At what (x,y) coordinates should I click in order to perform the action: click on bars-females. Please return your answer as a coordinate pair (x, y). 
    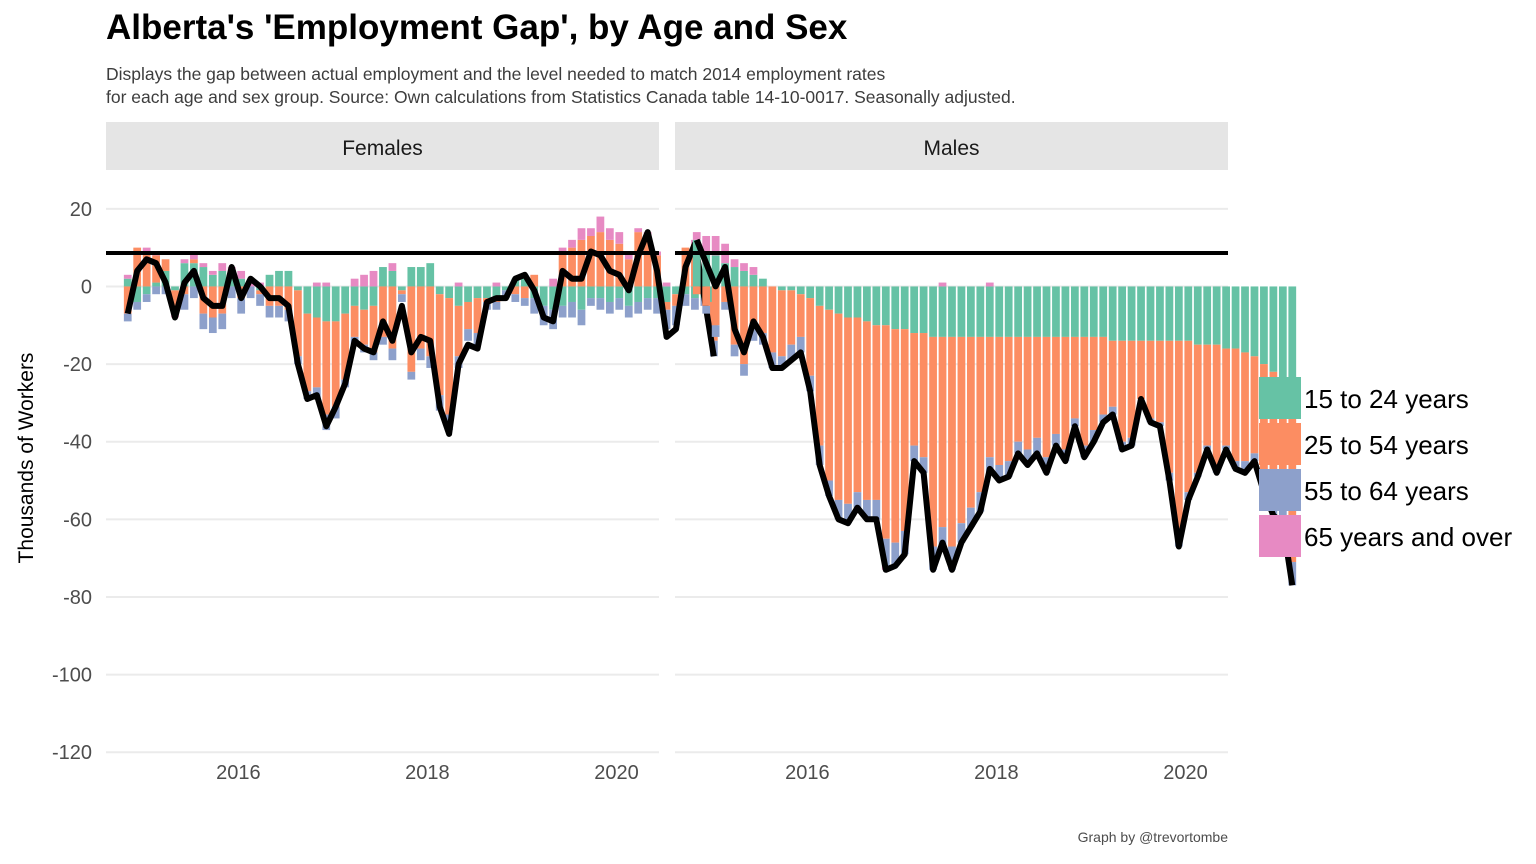
    Looking at the image, I should click on (420, 323).